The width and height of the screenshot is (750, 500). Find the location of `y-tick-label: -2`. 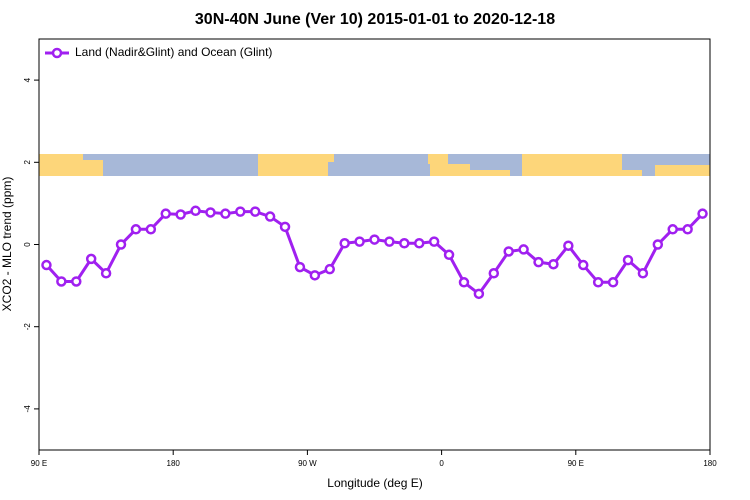

y-tick-label: -2 is located at coordinates (27, 327).